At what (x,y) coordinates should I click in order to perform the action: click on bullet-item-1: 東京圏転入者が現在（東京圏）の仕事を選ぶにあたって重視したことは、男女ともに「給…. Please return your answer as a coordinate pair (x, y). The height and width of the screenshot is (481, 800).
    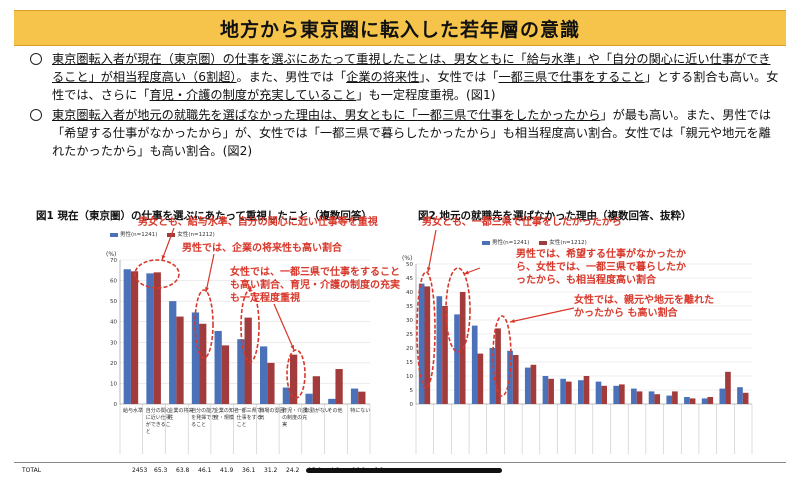
    Looking at the image, I should click on (403, 77).